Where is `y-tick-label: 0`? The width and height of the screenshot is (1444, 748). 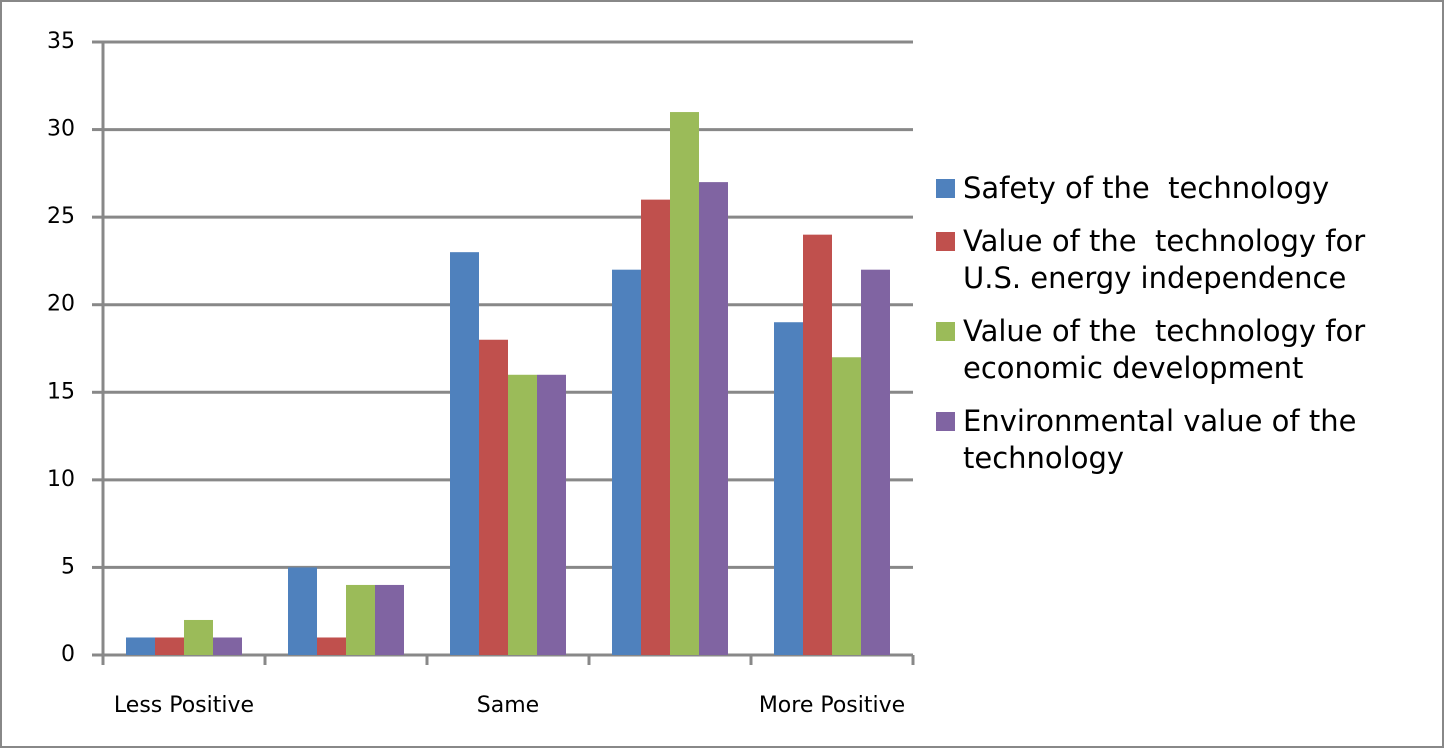
y-tick-label: 0 is located at coordinates (68, 654).